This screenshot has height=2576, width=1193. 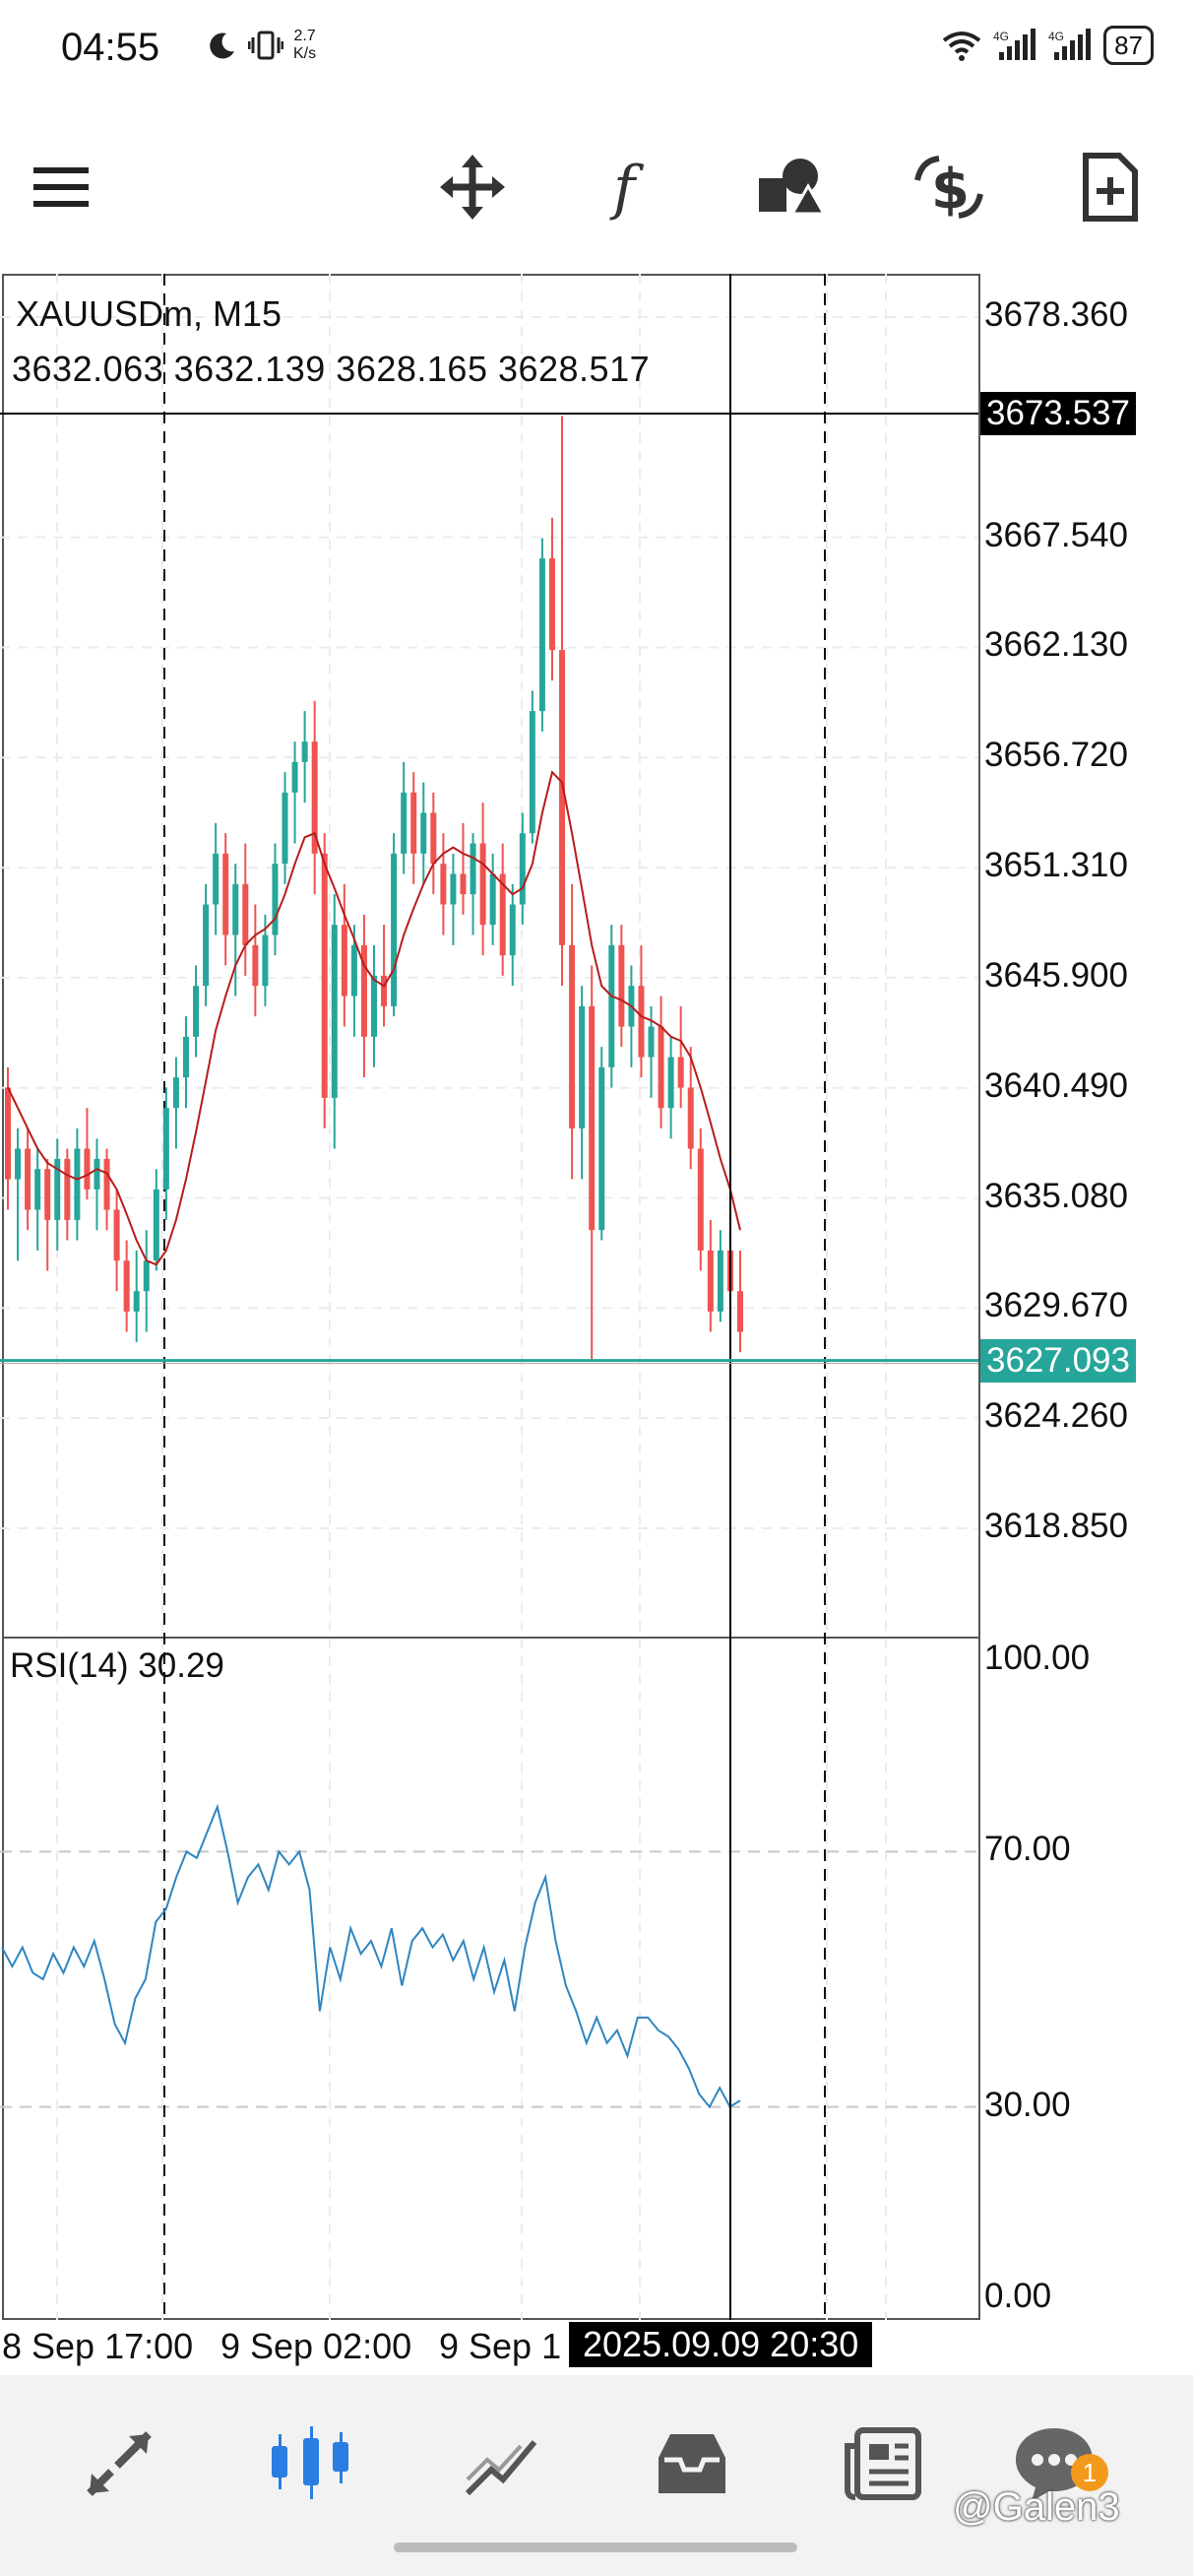 I want to click on watermark: @Galen3, so click(x=1036, y=2507).